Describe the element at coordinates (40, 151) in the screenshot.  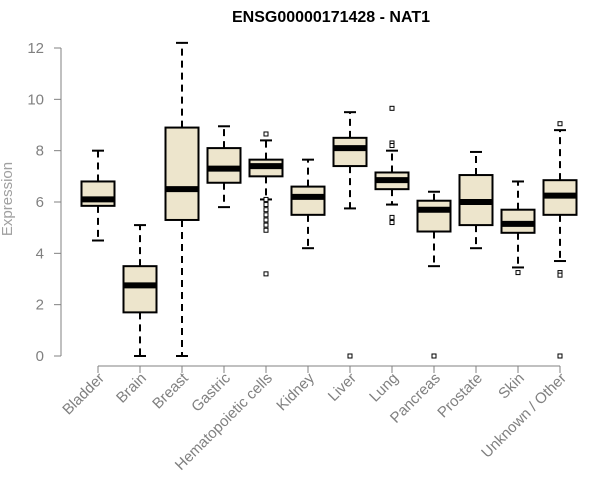
I see `y-tick-label: 8` at that location.